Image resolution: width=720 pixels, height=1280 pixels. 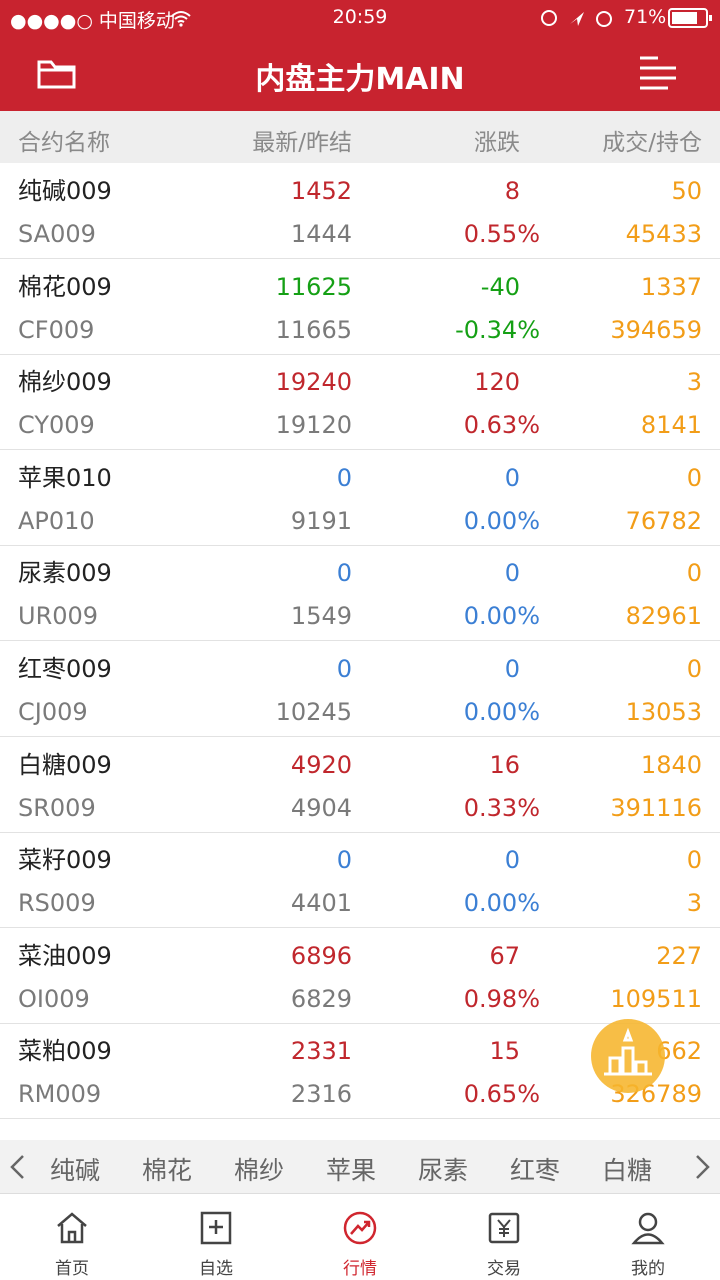 What do you see at coordinates (656, 998) in the screenshot?
I see `open-interest: 109511` at bounding box center [656, 998].